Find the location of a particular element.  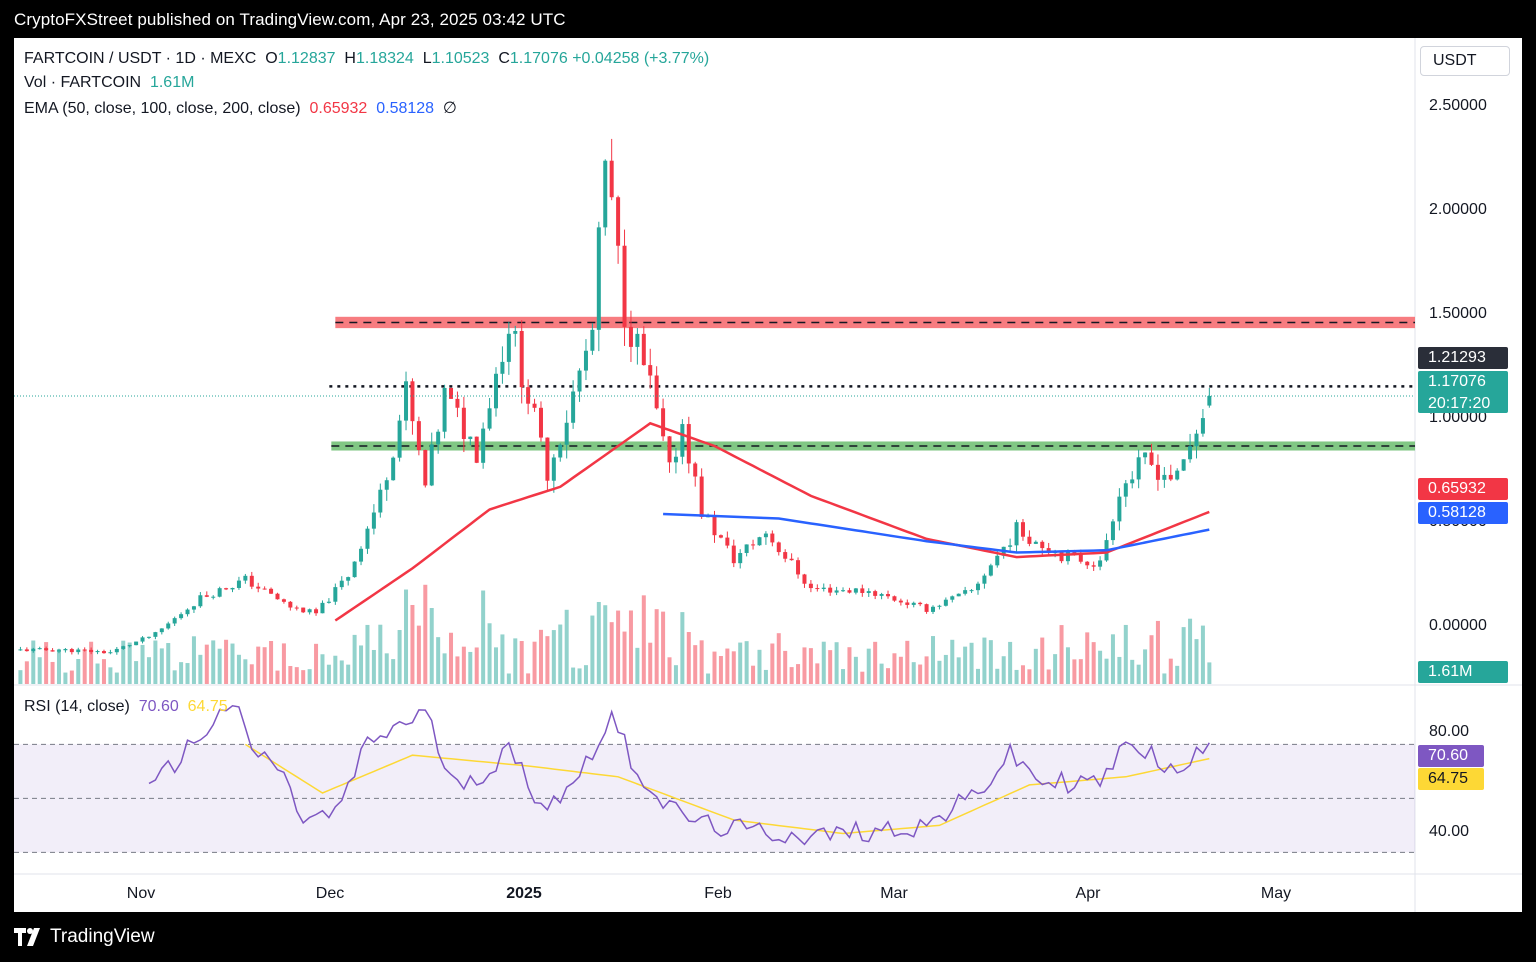

tradingview-footer: TradingView is located at coordinates (84, 937).